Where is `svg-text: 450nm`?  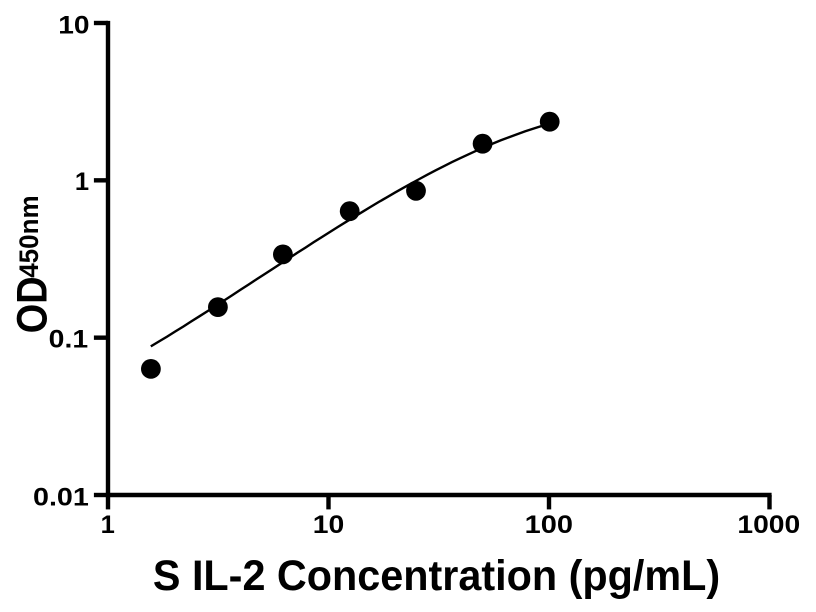 svg-text: 450nm is located at coordinates (29, 236).